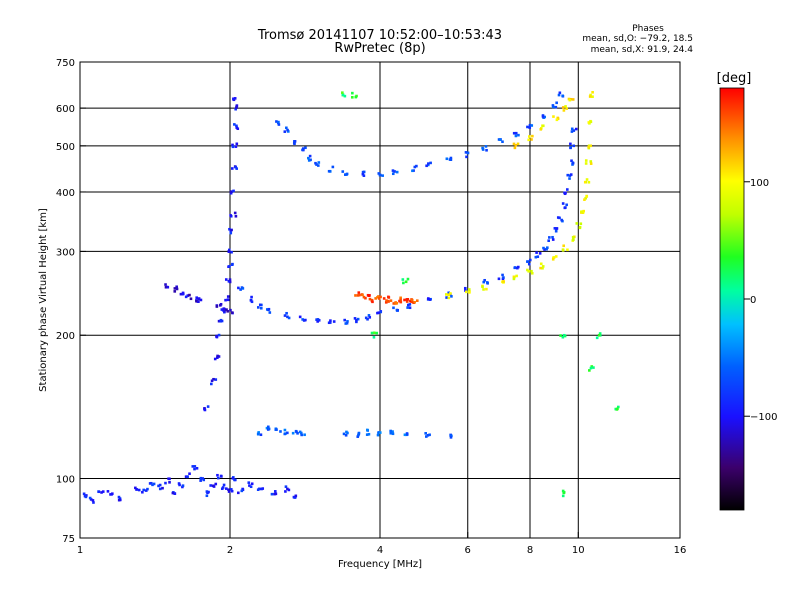  Describe the element at coordinates (530, 550) in the screenshot. I see `x-tick-label: 8` at that location.